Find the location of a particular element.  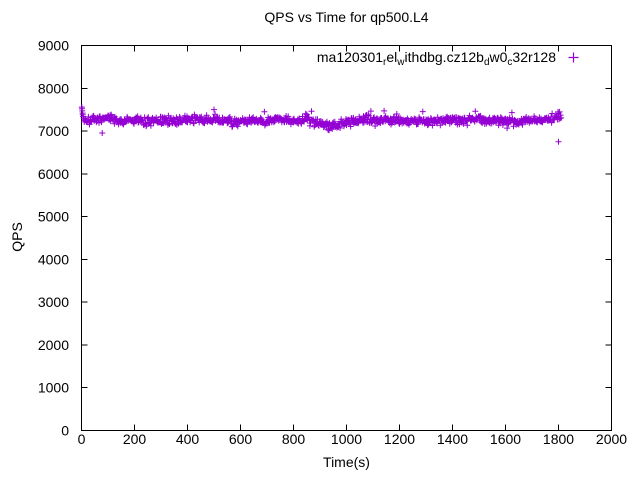

y-tick-label: 8000 is located at coordinates (53, 88).